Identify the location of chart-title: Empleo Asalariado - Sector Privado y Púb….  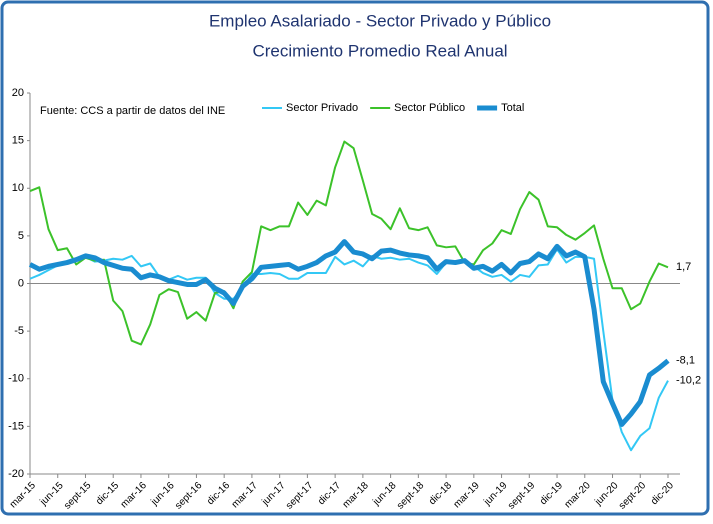
(380, 20).